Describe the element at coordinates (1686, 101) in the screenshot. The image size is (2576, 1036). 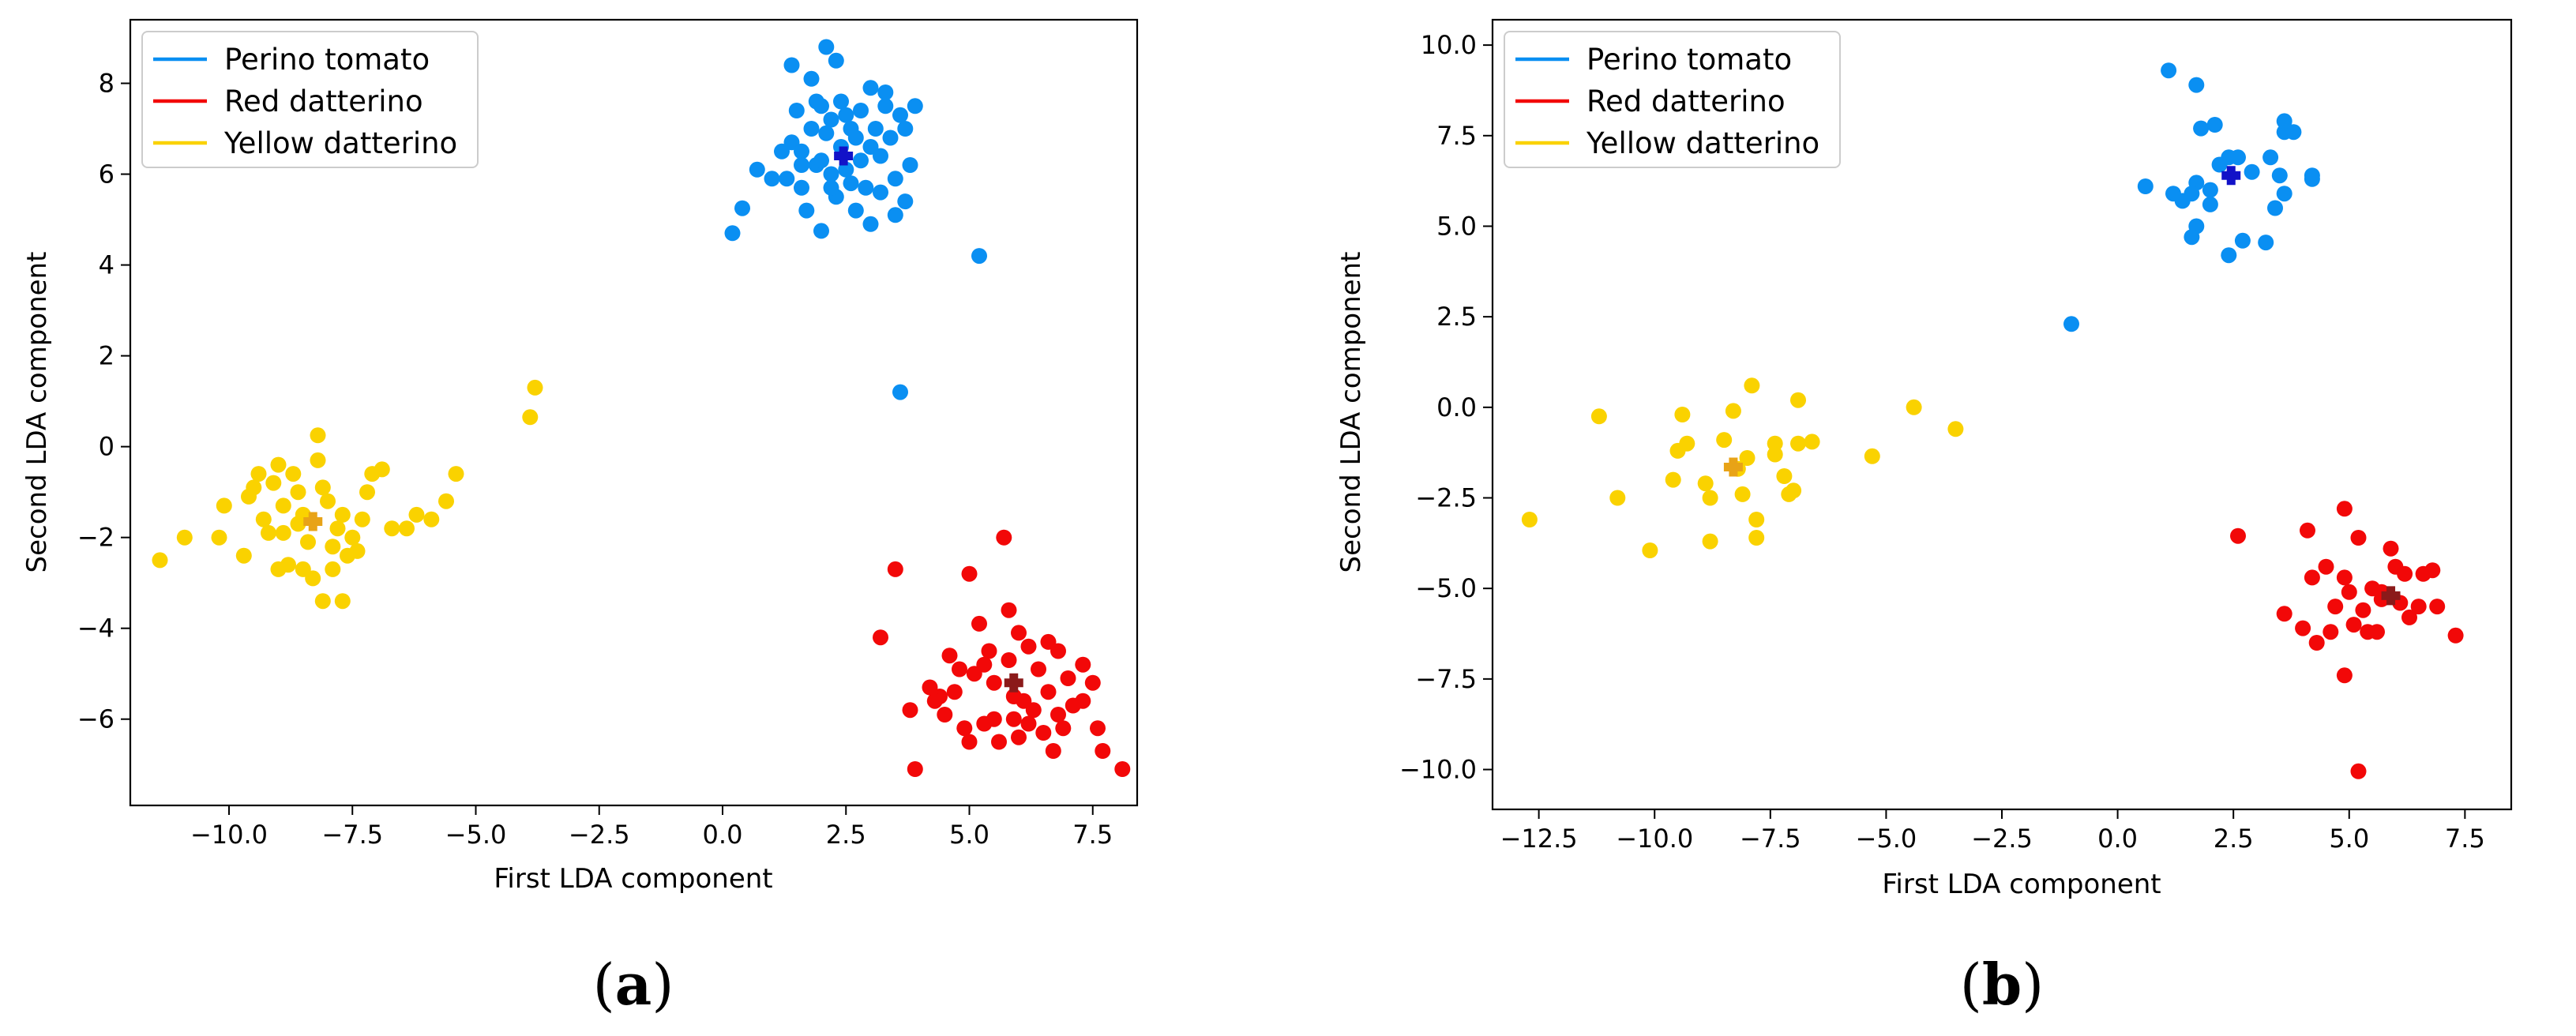
I see `legend-label: Red datterino` at that location.